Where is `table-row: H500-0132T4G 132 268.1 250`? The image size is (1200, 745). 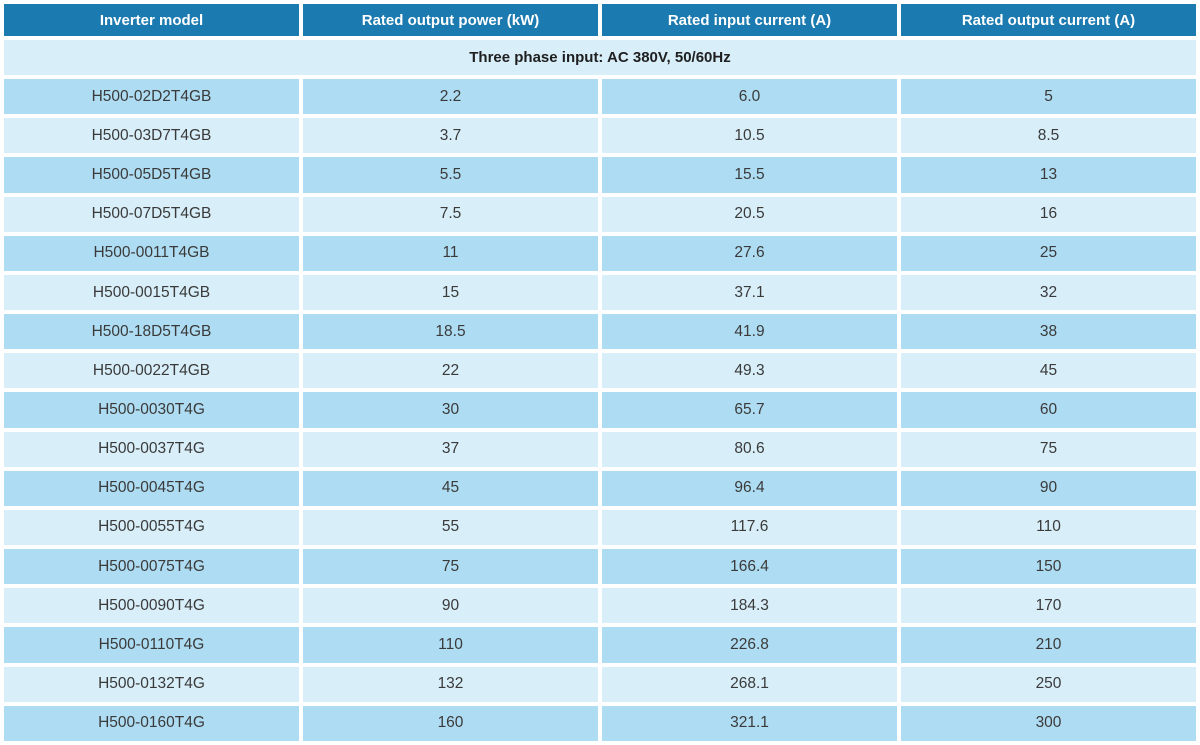 table-row: H500-0132T4G 132 268.1 250 is located at coordinates (600, 684).